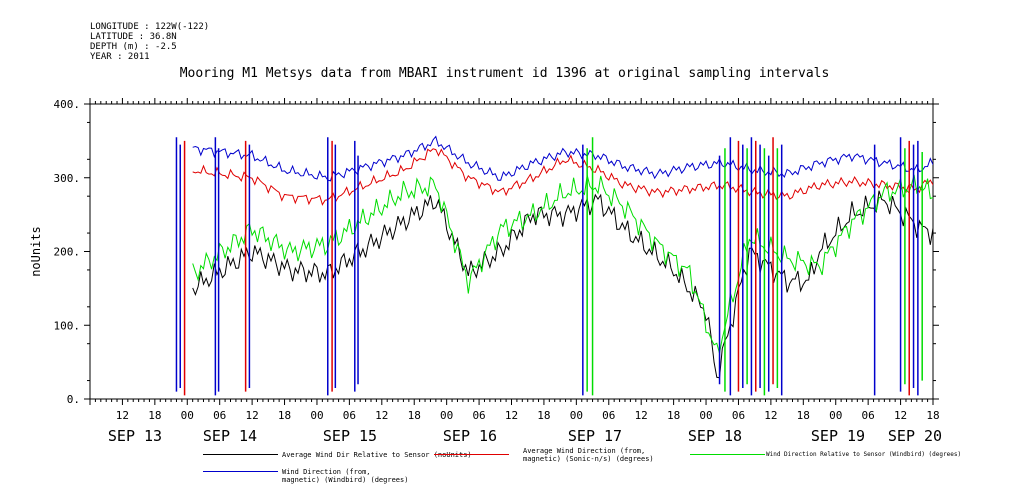 This screenshot has height=504, width=1009. Describe the element at coordinates (67, 178) in the screenshot. I see `y-tick-label: 300.` at that location.